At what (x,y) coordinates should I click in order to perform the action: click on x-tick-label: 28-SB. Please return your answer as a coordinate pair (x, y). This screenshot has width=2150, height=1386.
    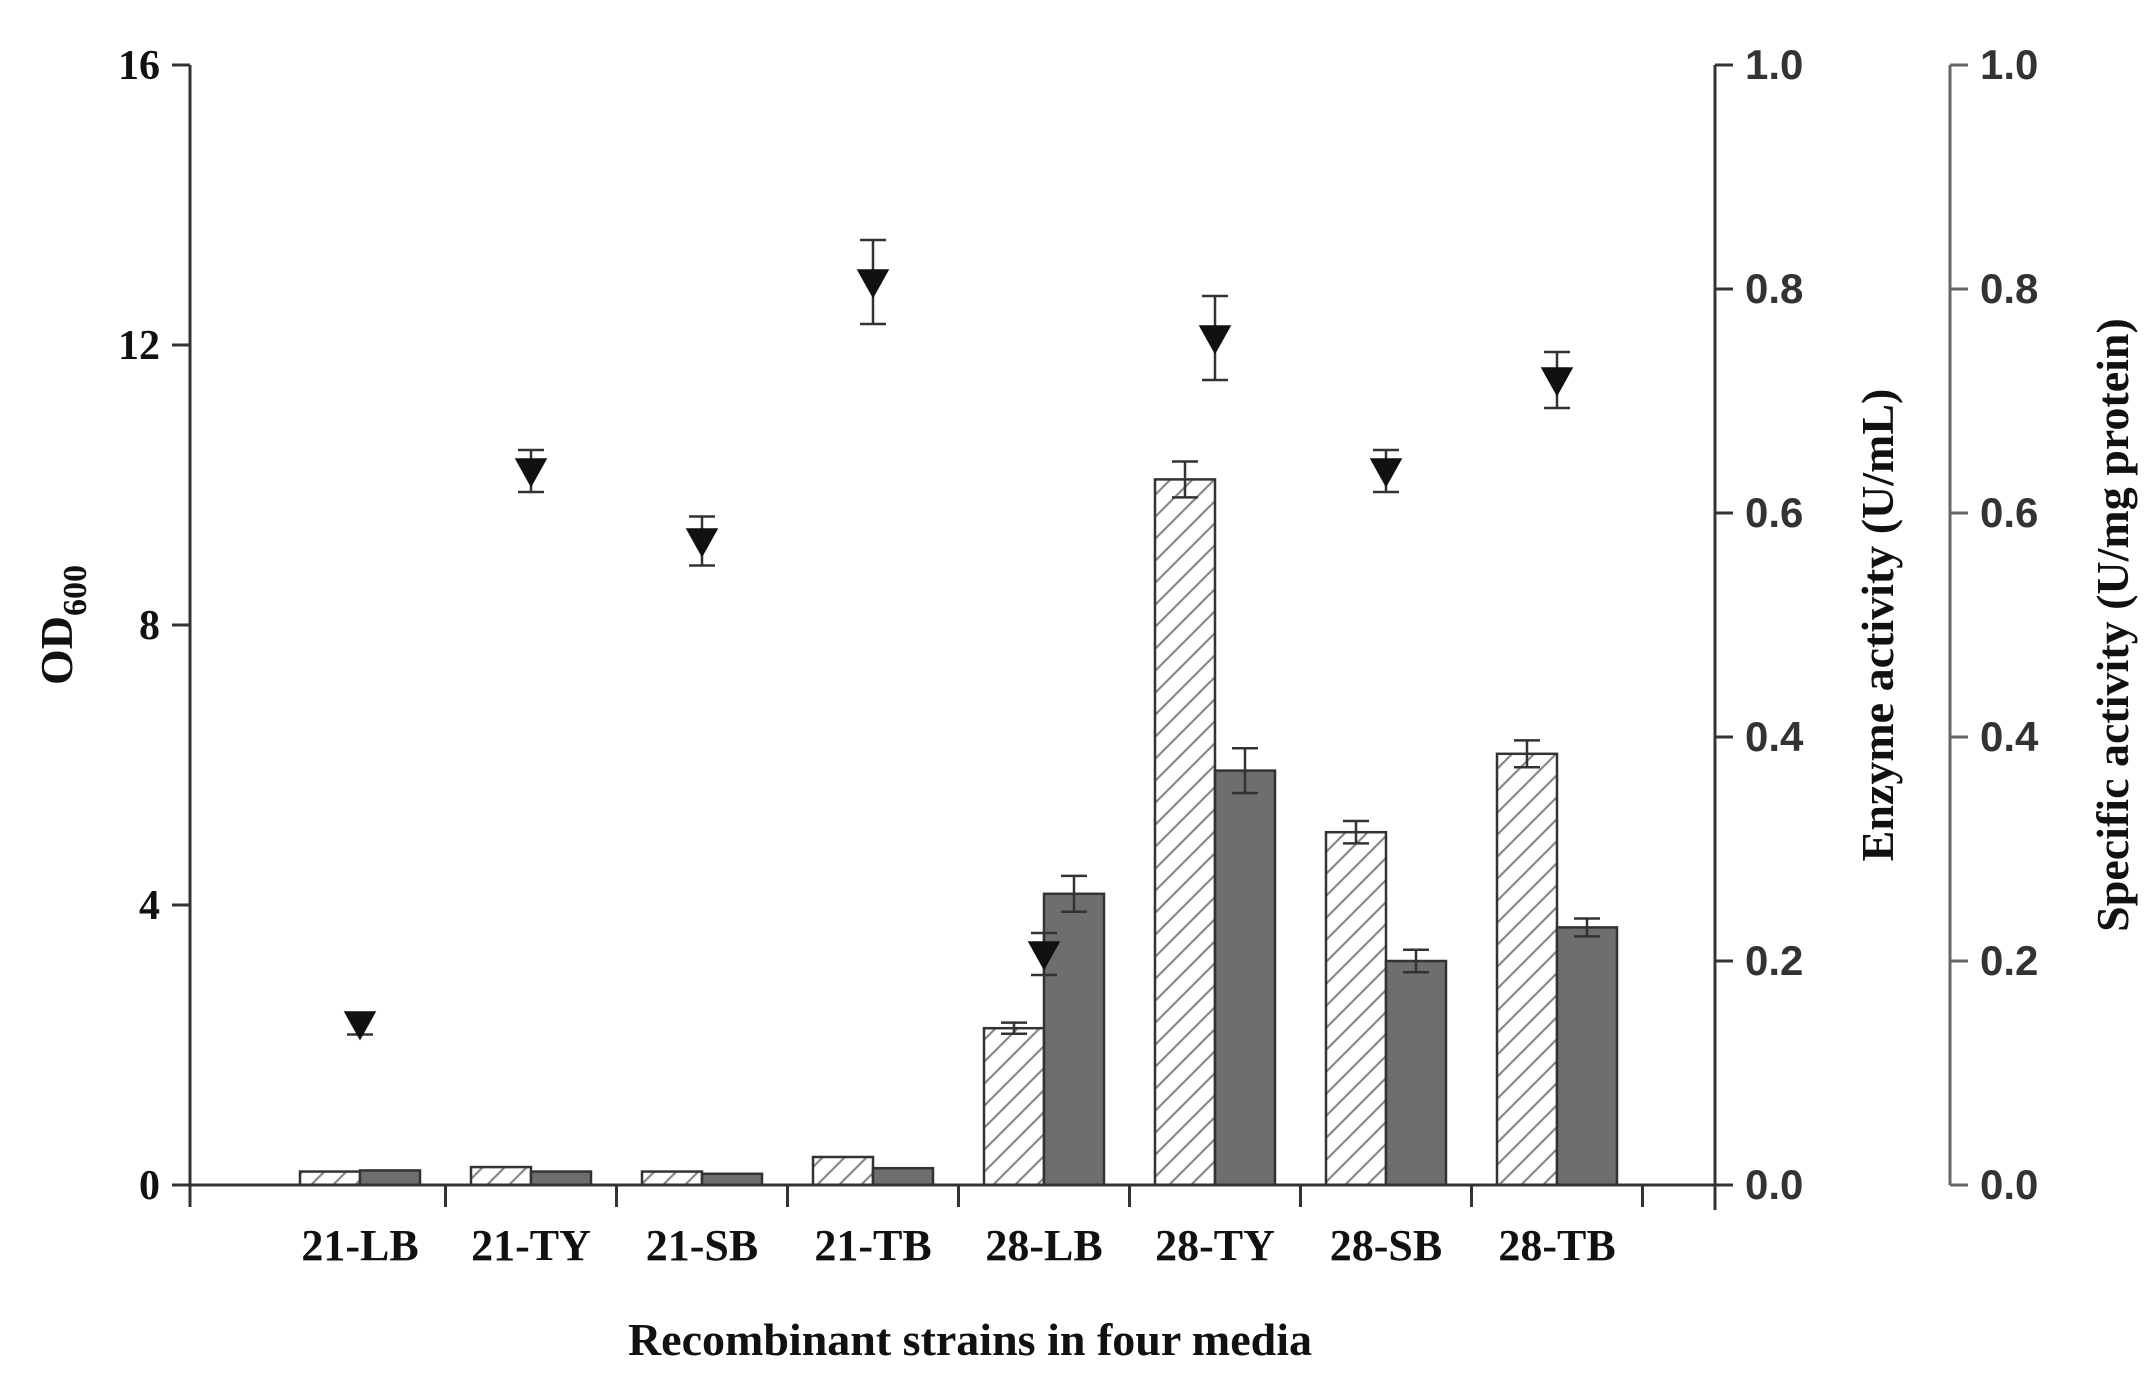
    Looking at the image, I should click on (1386, 1245).